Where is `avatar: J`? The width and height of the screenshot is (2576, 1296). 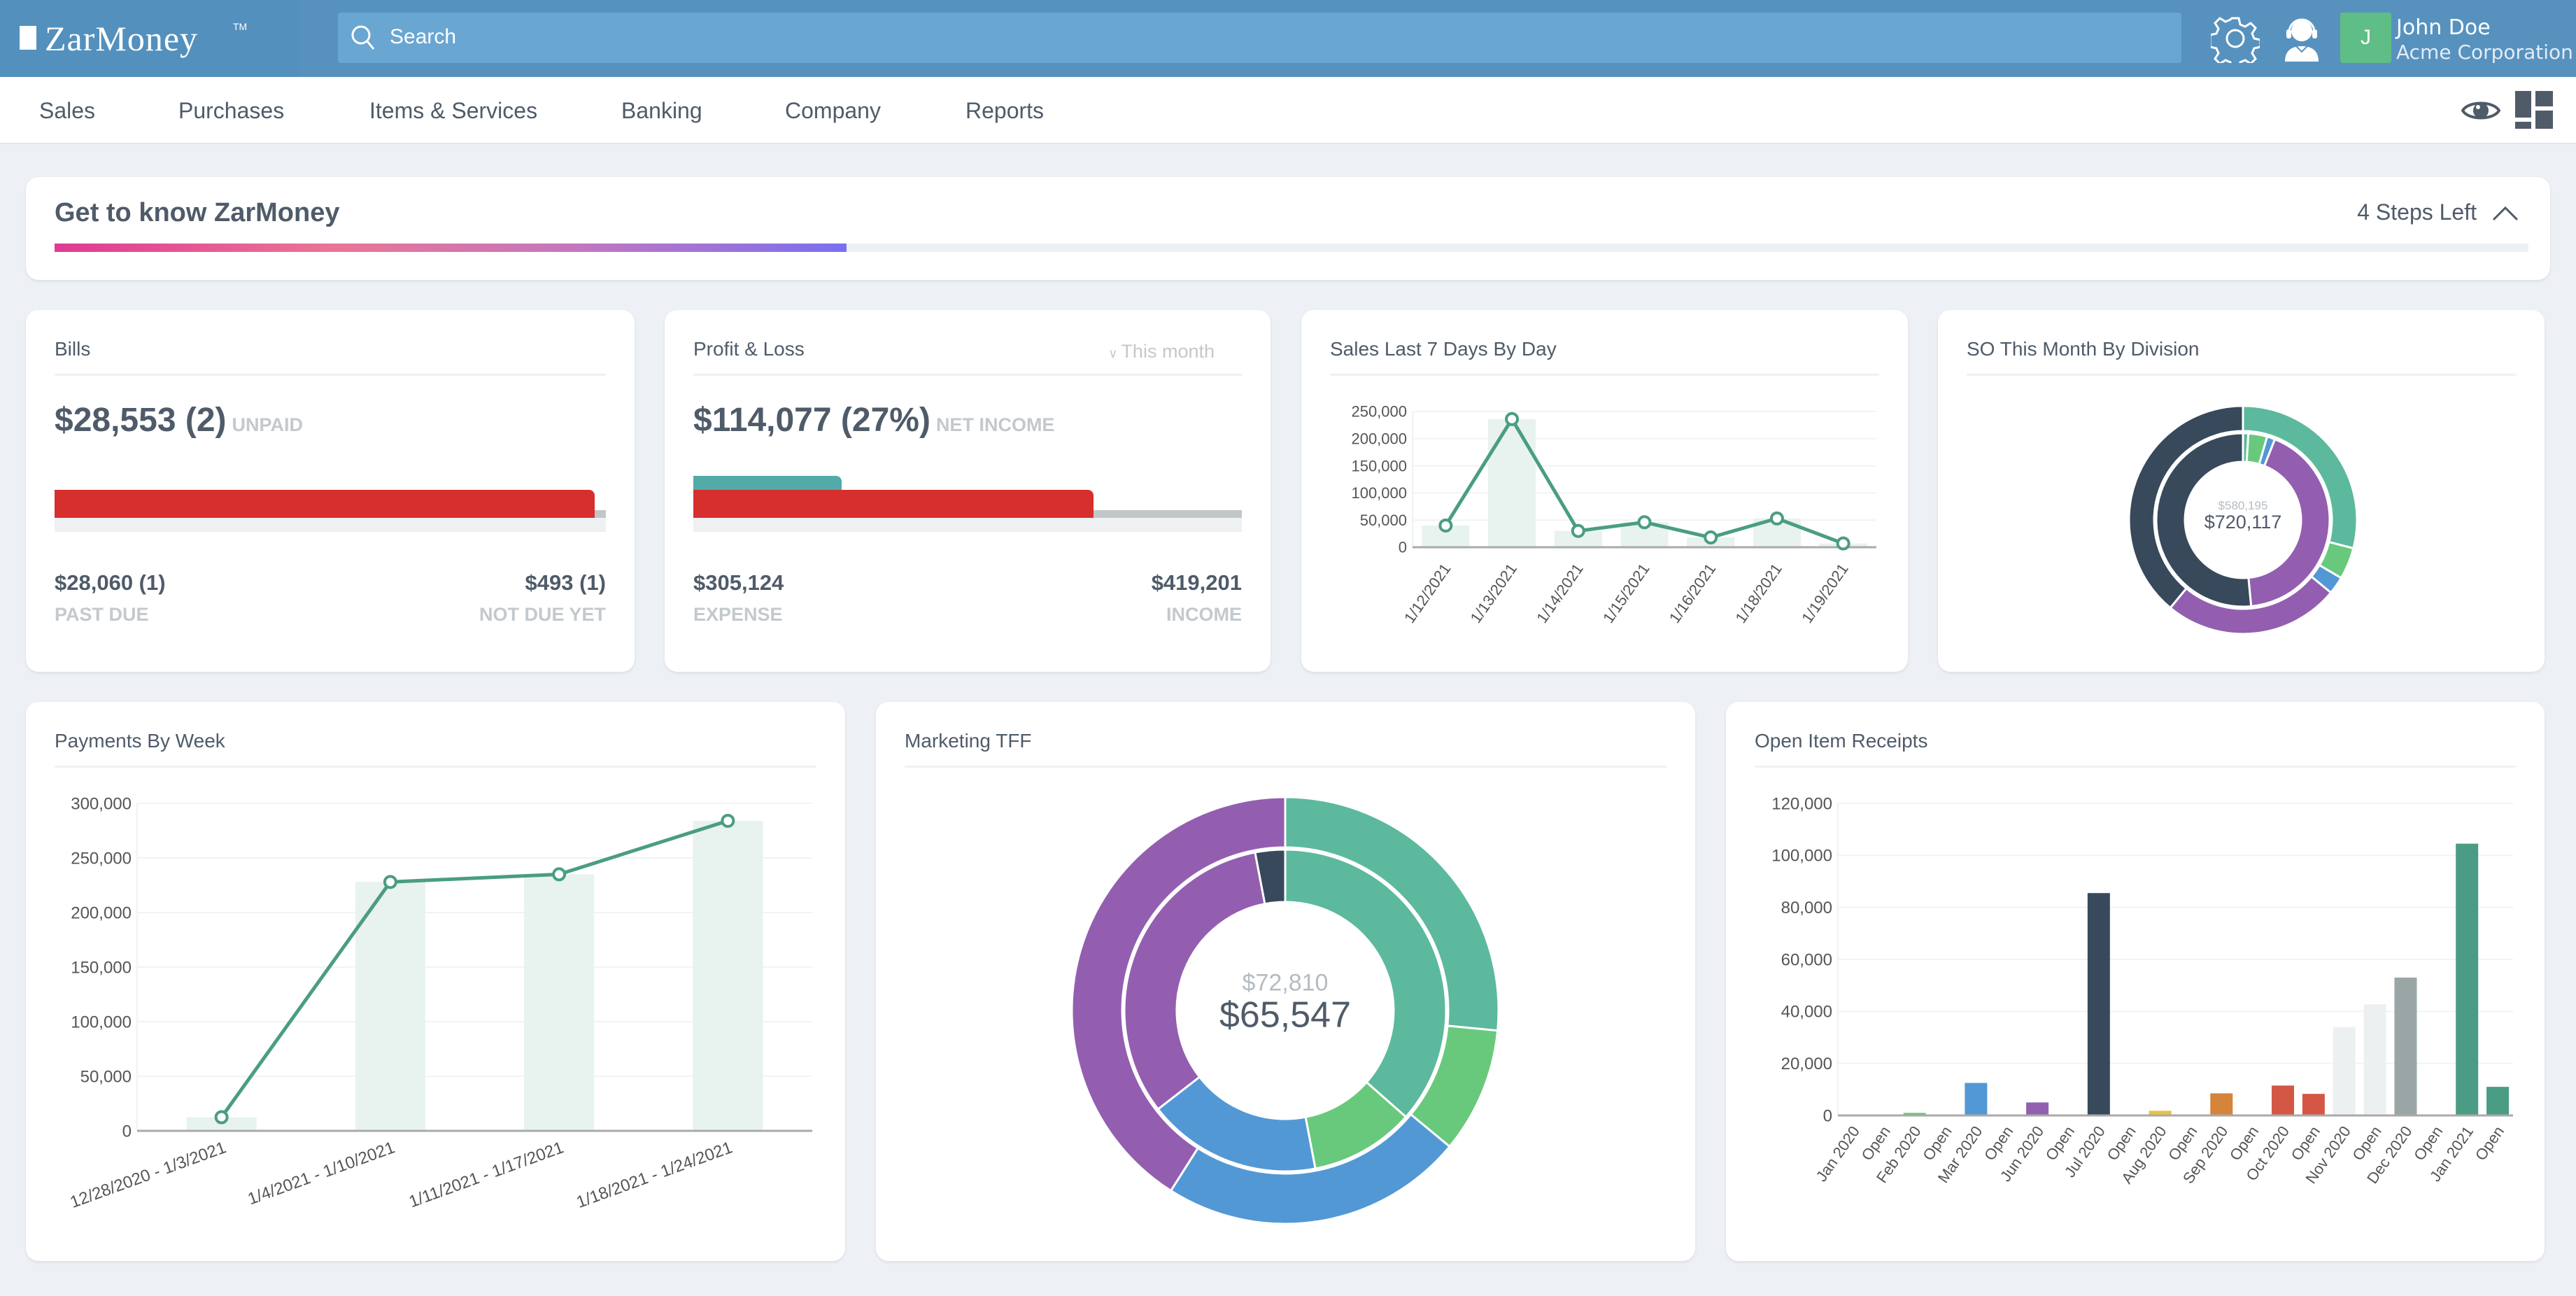
avatar: J is located at coordinates (2365, 38).